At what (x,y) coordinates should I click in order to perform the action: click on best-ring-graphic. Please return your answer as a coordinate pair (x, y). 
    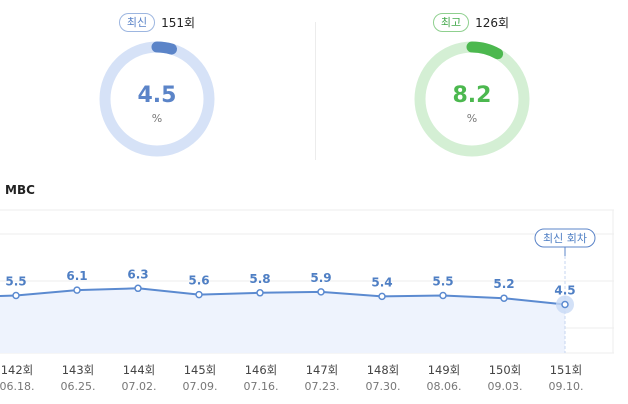
    Looking at the image, I should click on (472, 99).